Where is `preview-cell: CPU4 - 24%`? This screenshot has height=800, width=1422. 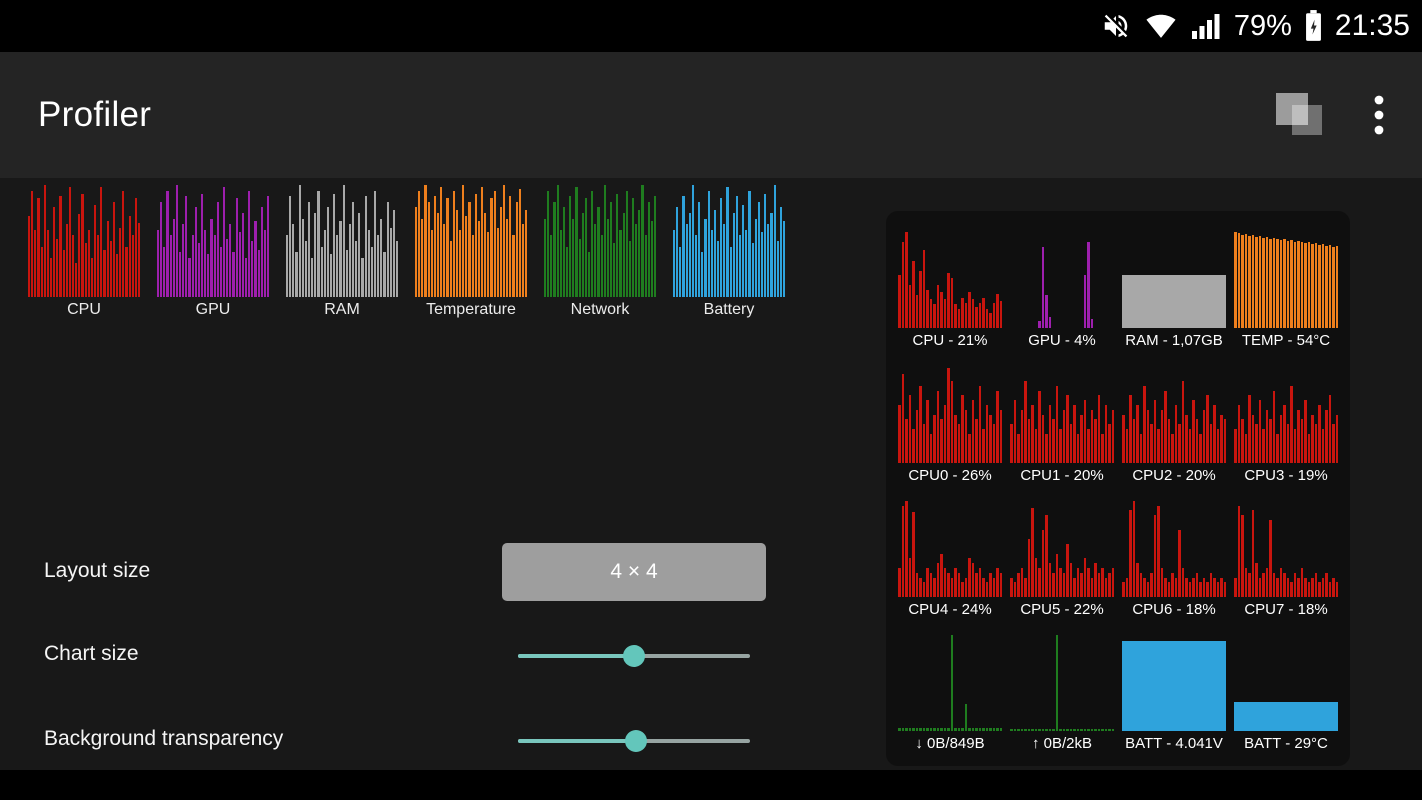 preview-cell: CPU4 - 24% is located at coordinates (950, 556).